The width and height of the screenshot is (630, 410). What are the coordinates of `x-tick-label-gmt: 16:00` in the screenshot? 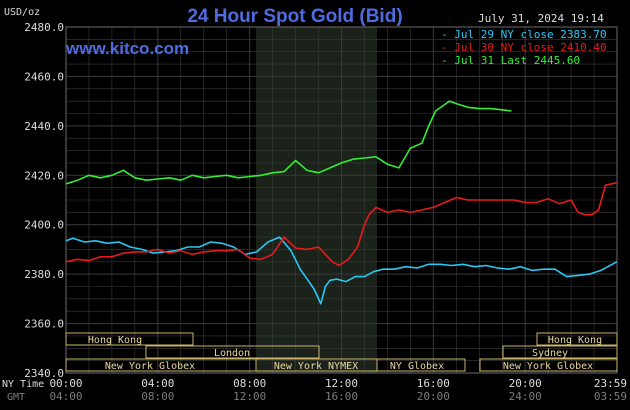 It's located at (341, 396).